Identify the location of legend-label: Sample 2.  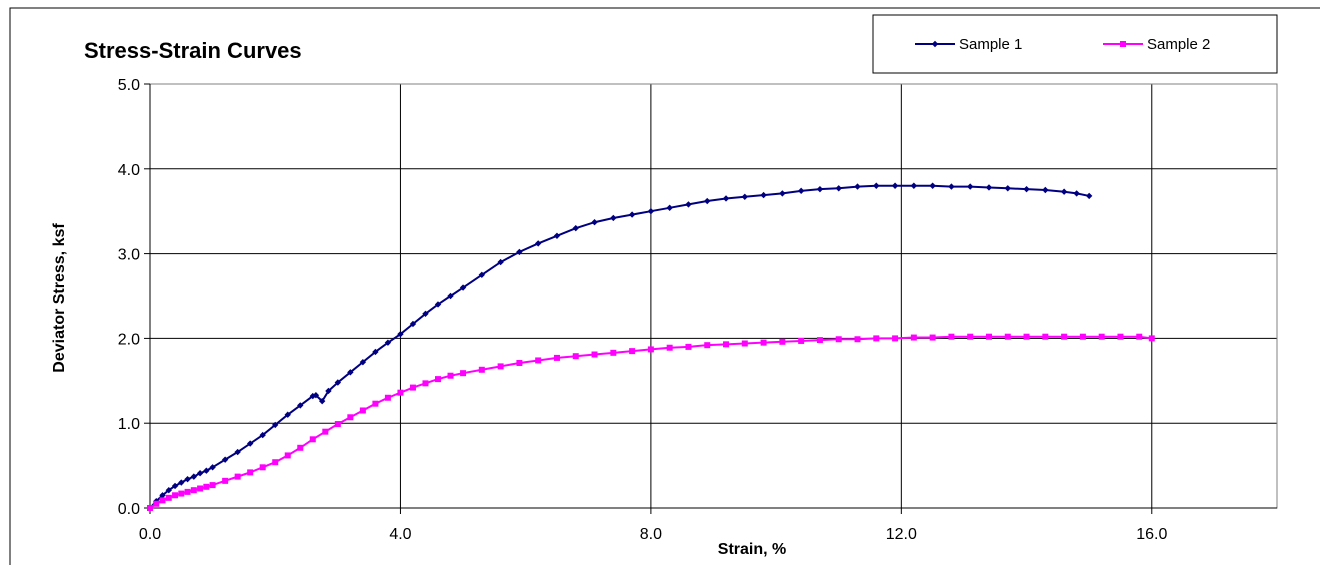
(1178, 44).